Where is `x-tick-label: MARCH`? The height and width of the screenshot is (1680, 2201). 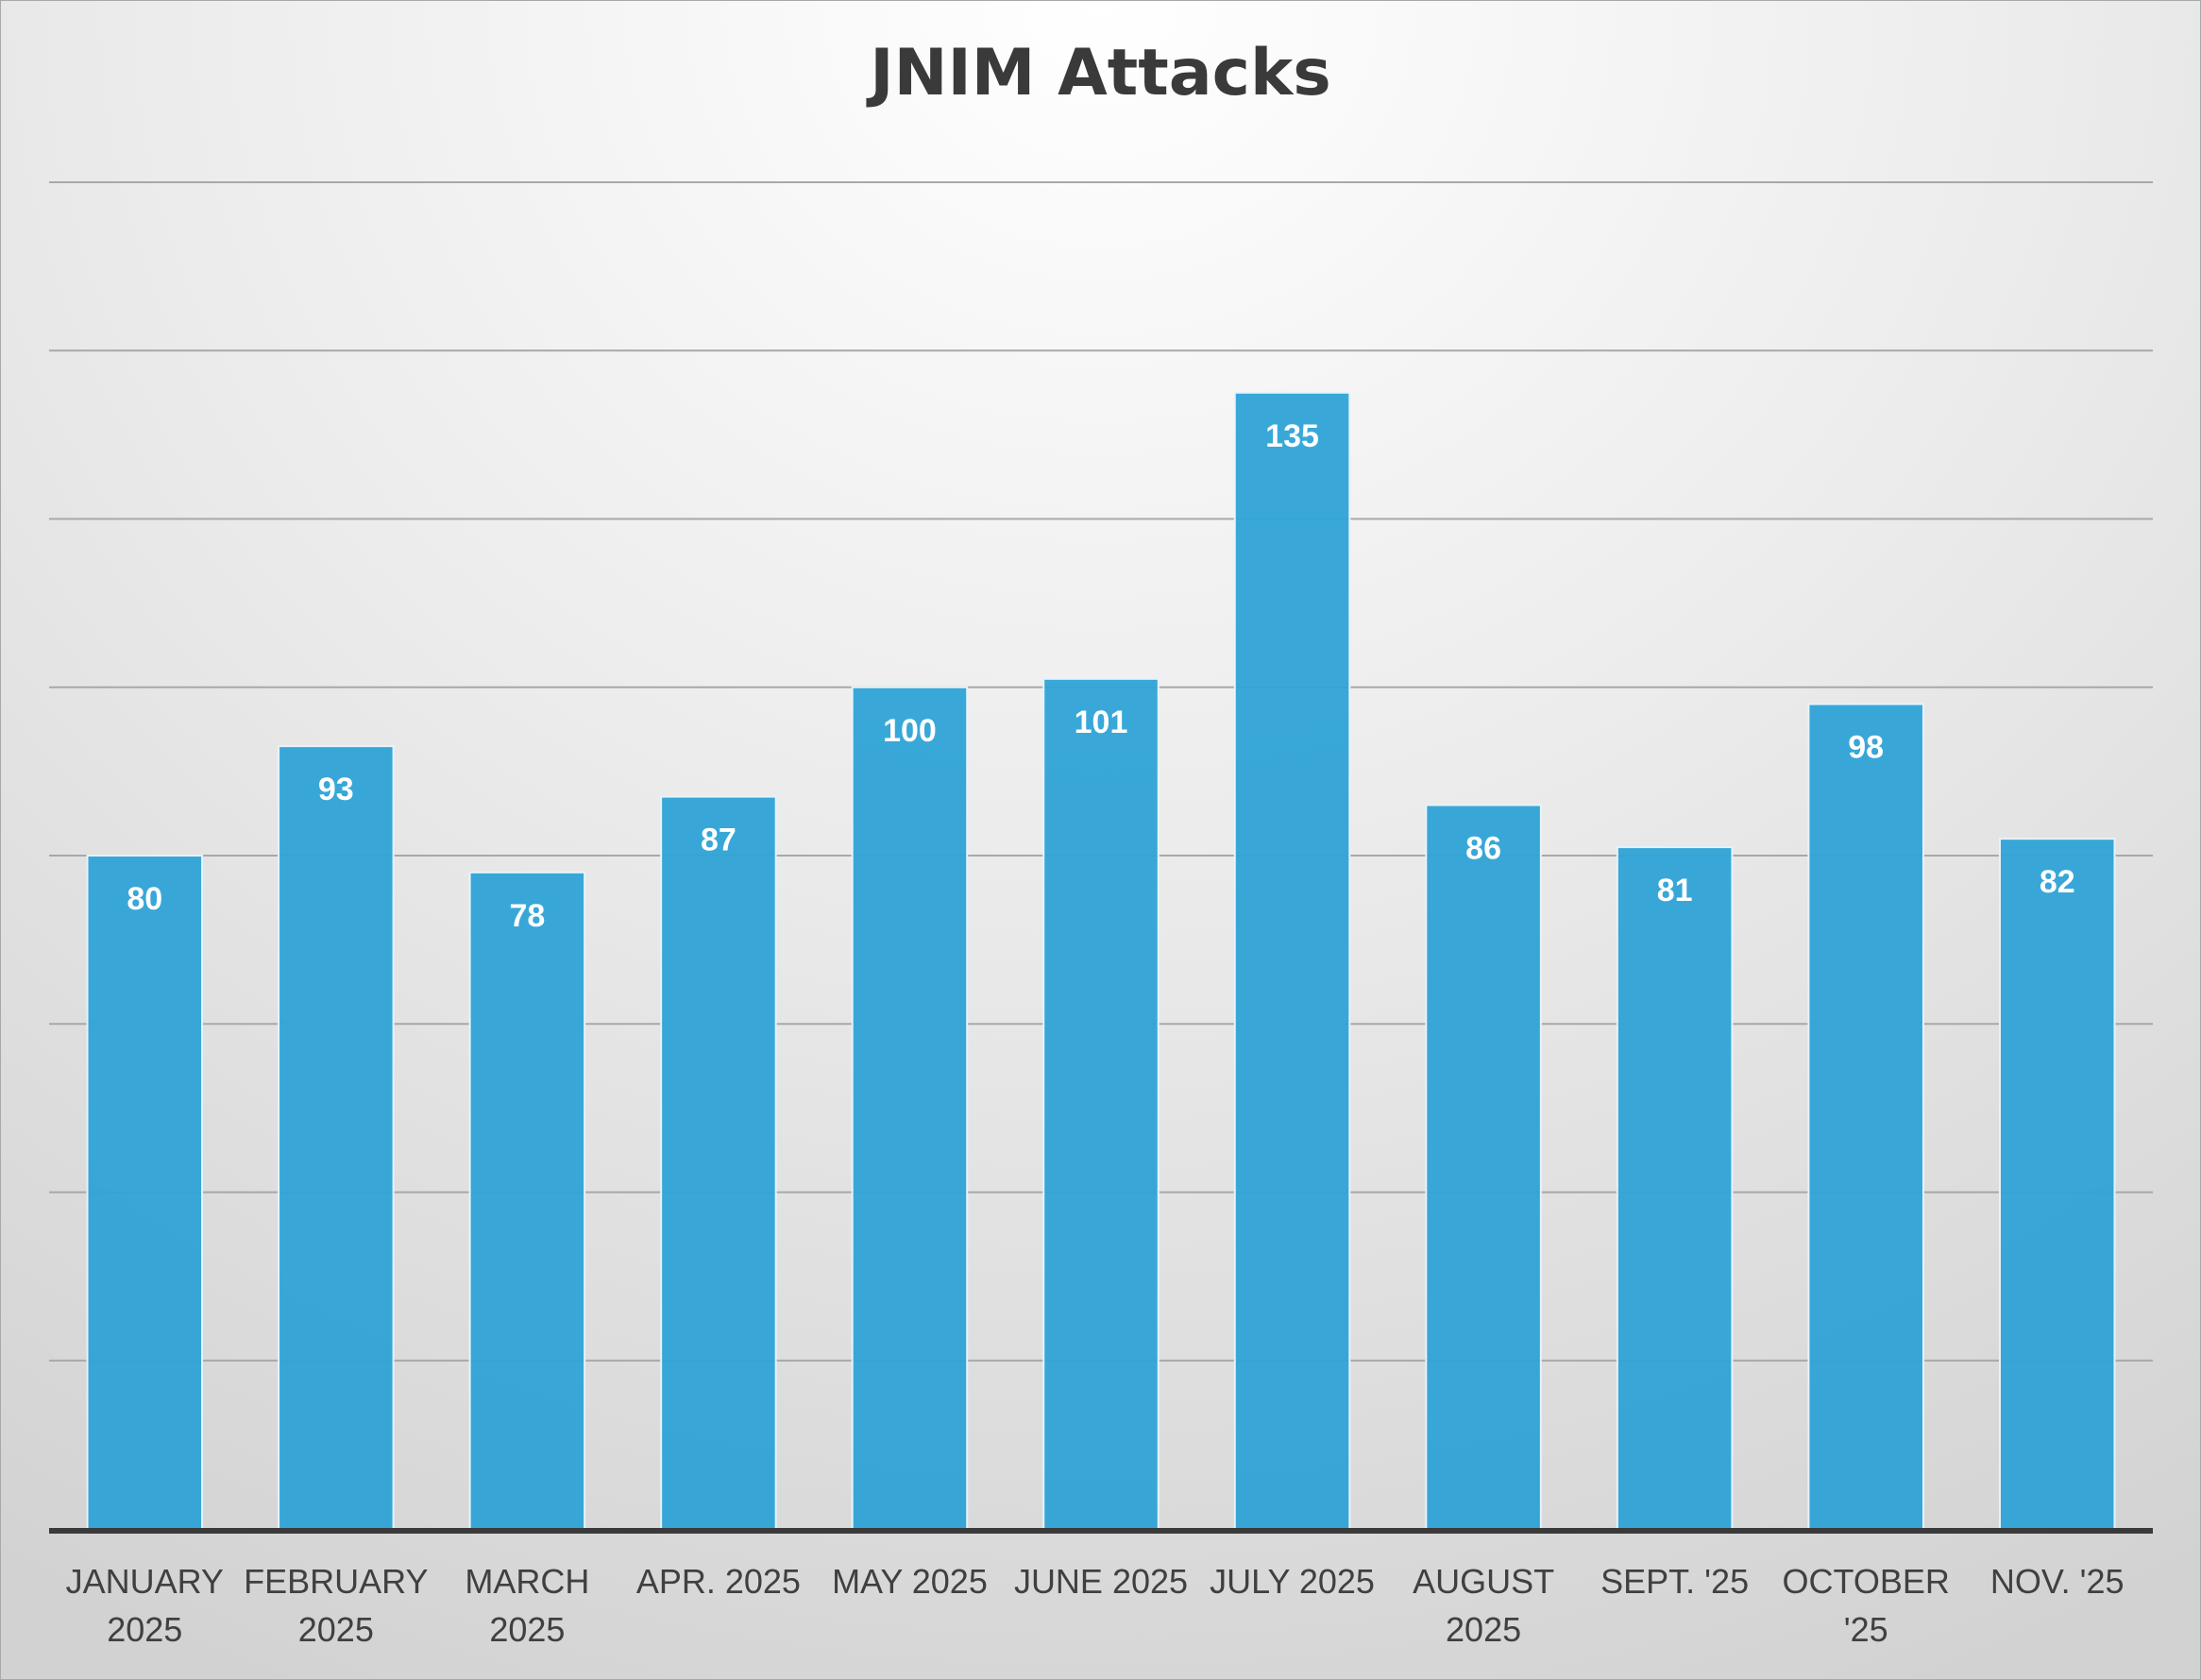 x-tick-label: MARCH is located at coordinates (527, 1581).